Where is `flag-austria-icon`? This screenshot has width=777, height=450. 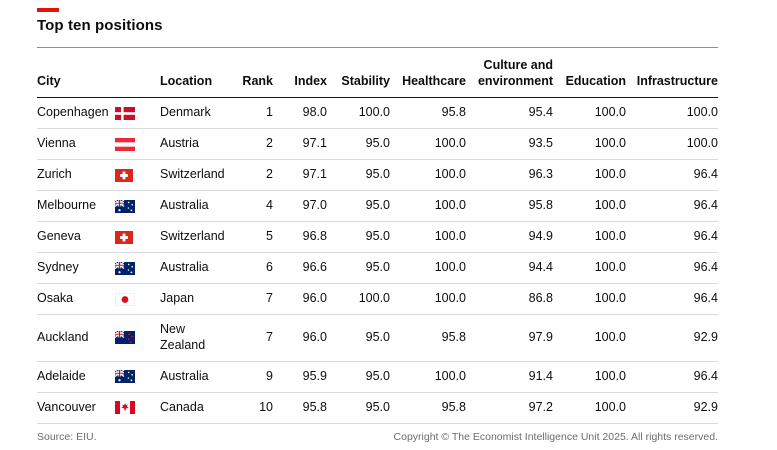
flag-austria-icon is located at coordinates (125, 144).